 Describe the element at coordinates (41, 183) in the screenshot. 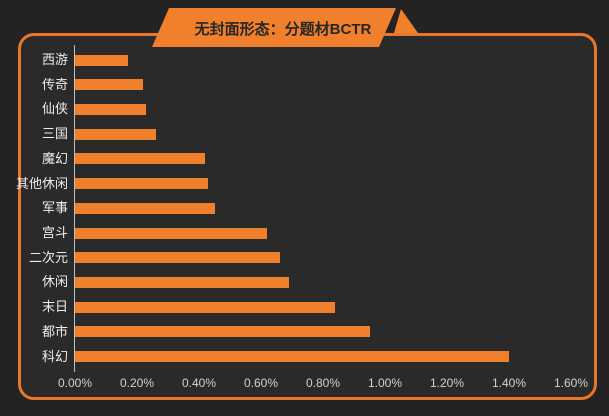

I see `category-label-6: 其他休闲` at that location.